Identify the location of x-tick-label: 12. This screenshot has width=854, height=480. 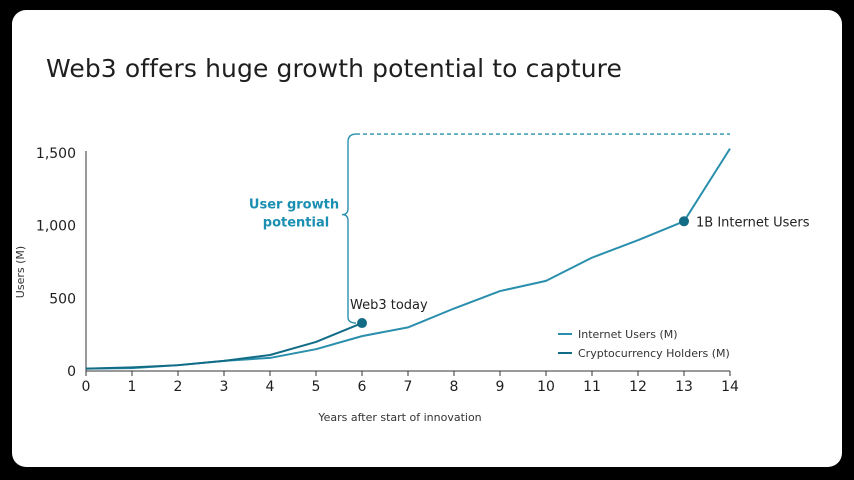
(638, 387).